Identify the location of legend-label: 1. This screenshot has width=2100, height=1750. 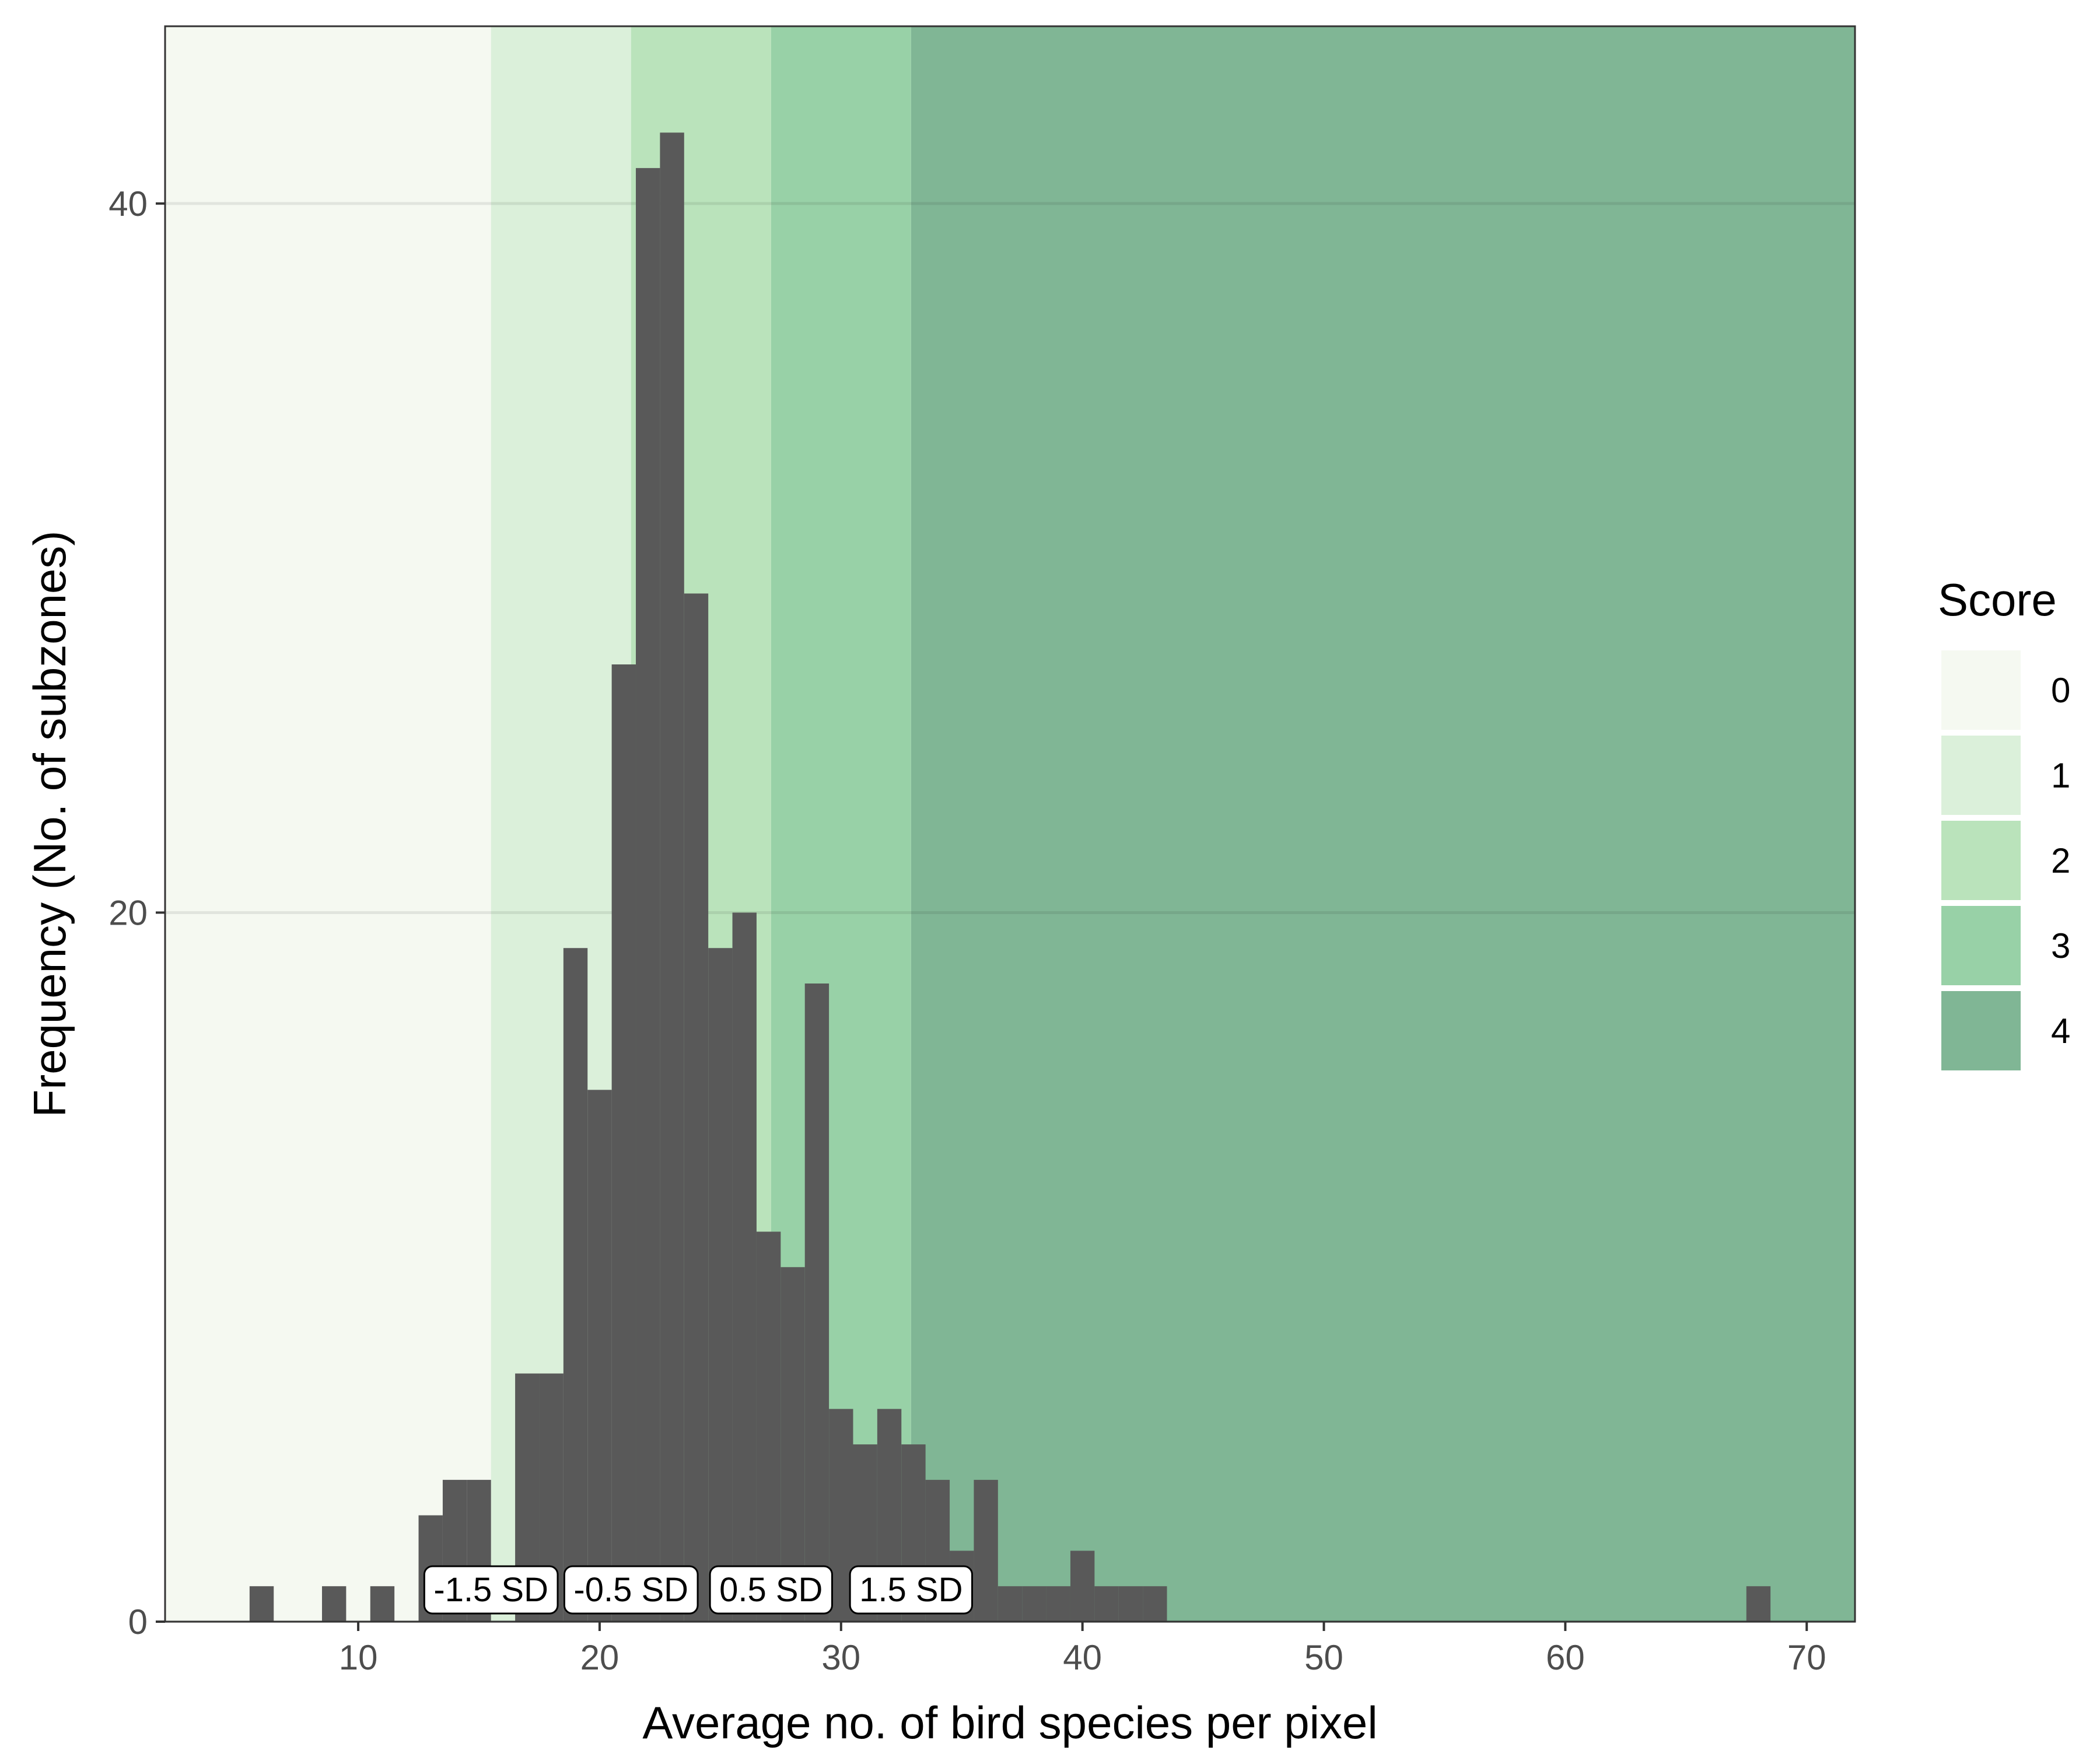
(2060, 775).